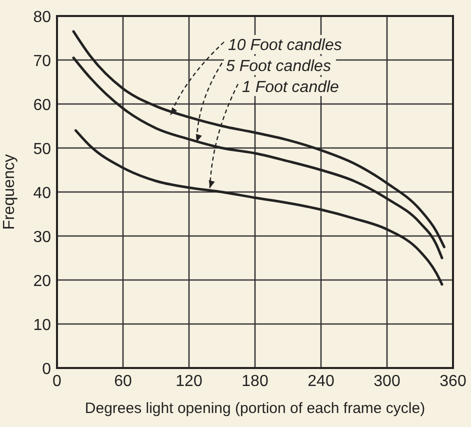  What do you see at coordinates (42, 149) in the screenshot?
I see `y-tick-label: 50` at bounding box center [42, 149].